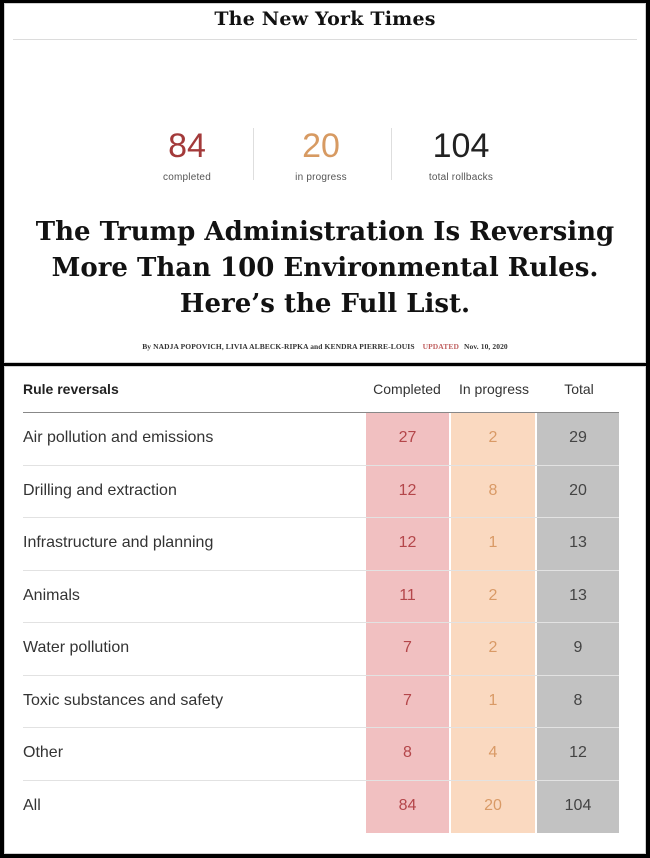 The width and height of the screenshot is (650, 858). I want to click on table-row: Drilling and extraction 12 8 20, so click(325, 492).